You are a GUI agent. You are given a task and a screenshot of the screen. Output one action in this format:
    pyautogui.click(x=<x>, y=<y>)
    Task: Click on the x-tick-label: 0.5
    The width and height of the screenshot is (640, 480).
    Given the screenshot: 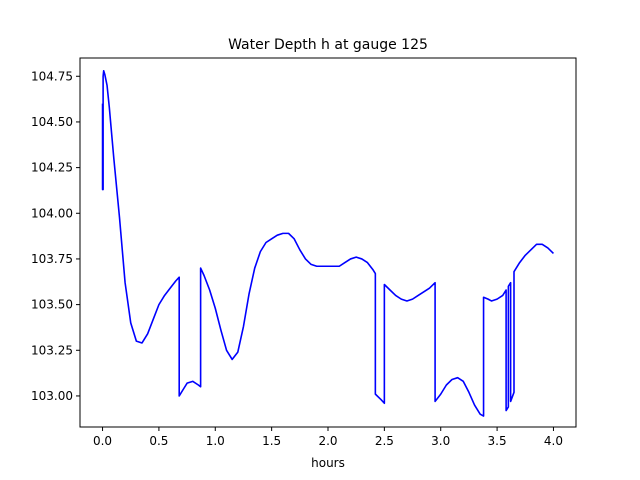 What is the action you would take?
    pyautogui.click(x=158, y=441)
    